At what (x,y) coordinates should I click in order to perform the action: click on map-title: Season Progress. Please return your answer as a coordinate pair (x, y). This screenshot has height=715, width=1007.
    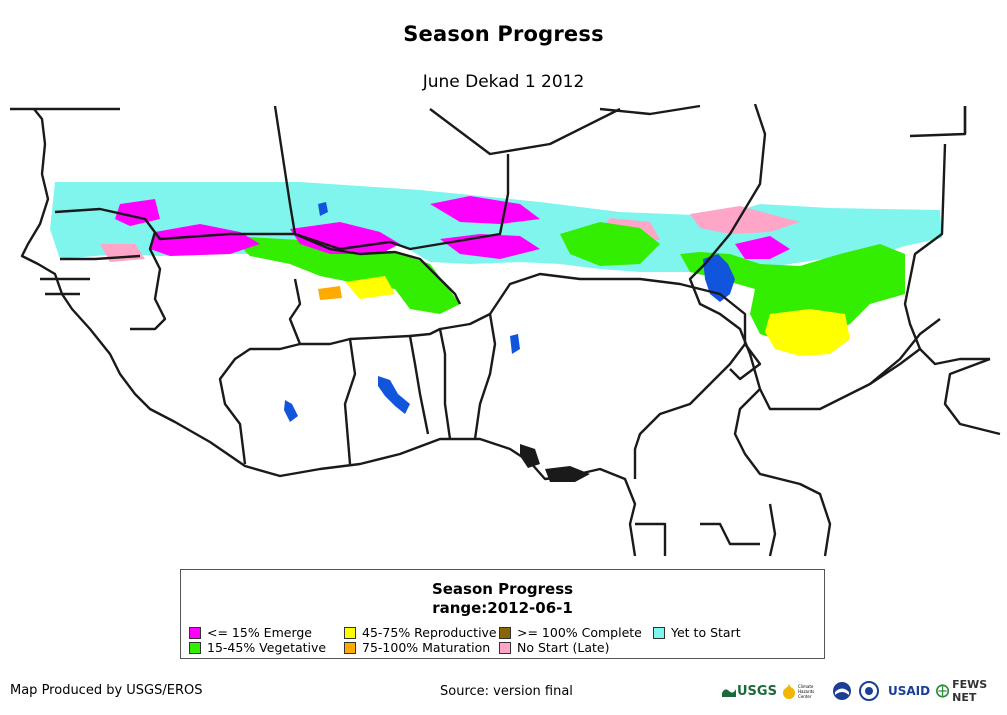
    Looking at the image, I should click on (503, 34).